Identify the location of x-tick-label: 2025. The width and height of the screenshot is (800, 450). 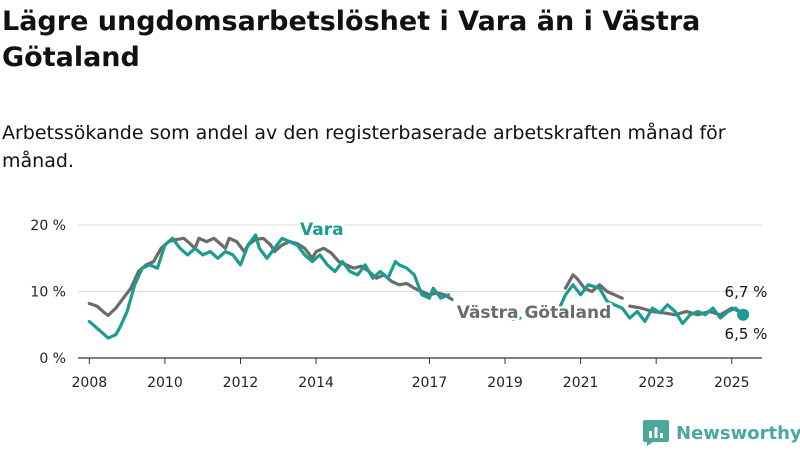
(732, 383).